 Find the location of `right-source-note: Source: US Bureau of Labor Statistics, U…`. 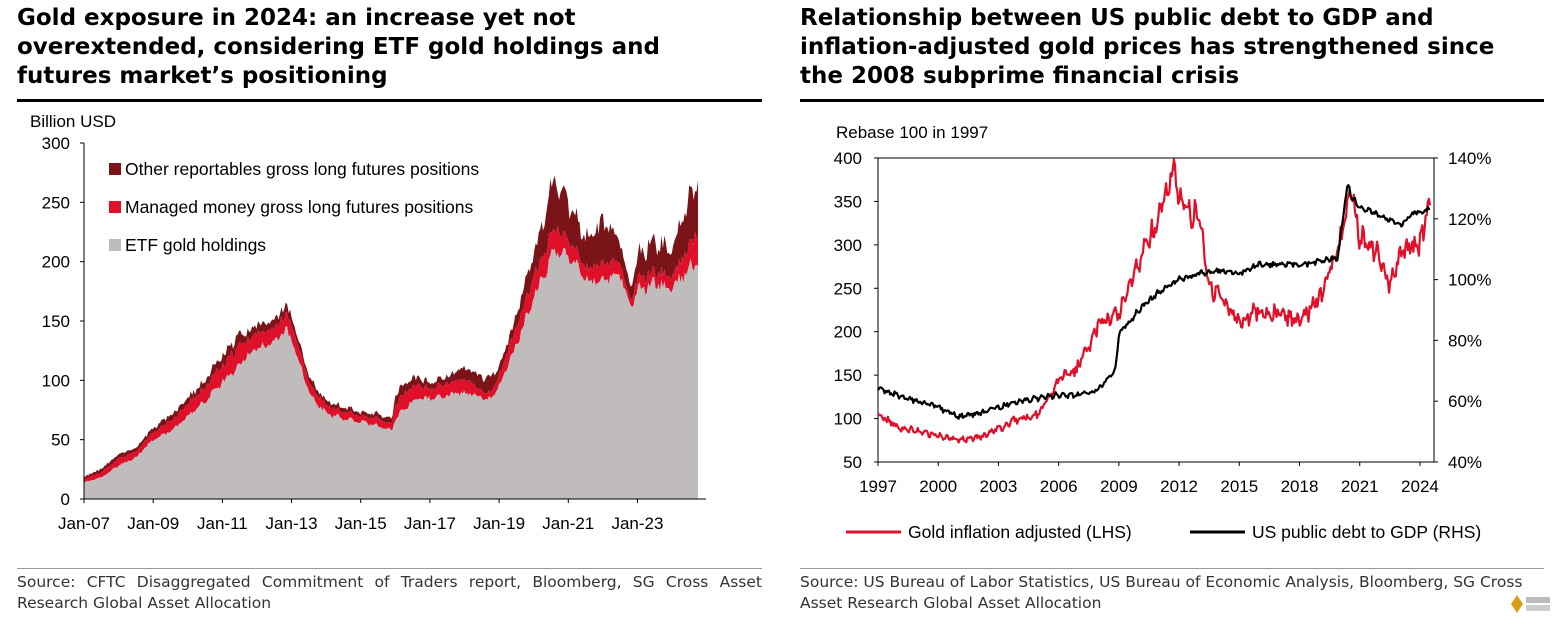

right-source-note: Source: US Bureau of Labor Statistics, U… is located at coordinates (1161, 592).